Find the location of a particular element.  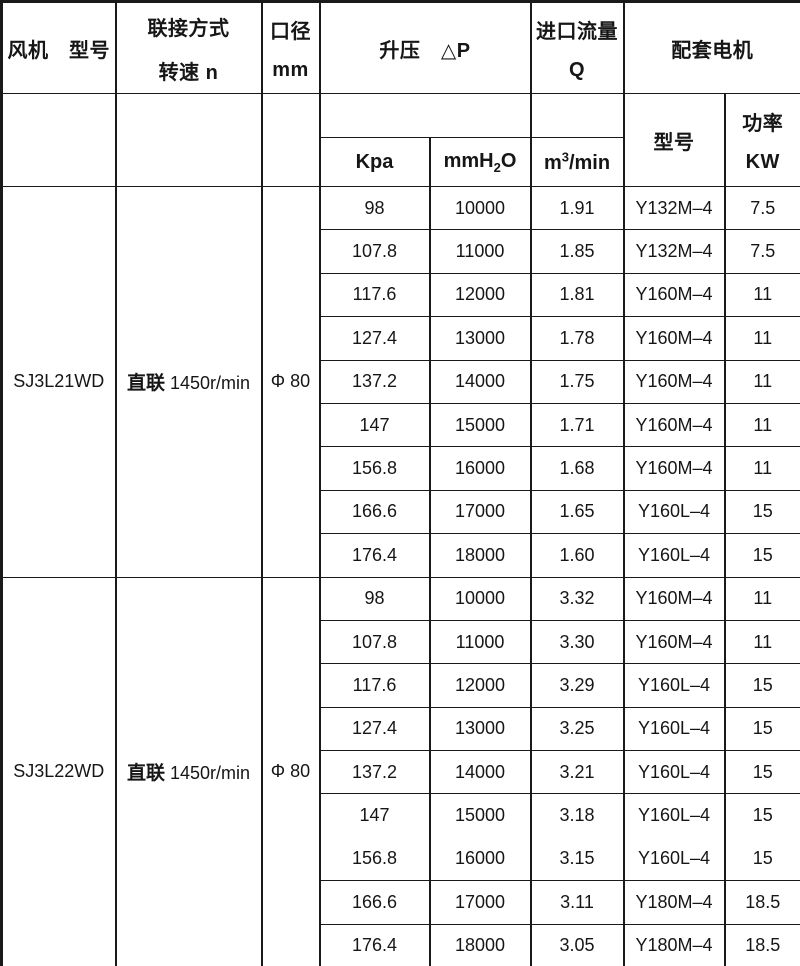

connection-label-line1: 联接方式 is located at coordinates (188, 28).